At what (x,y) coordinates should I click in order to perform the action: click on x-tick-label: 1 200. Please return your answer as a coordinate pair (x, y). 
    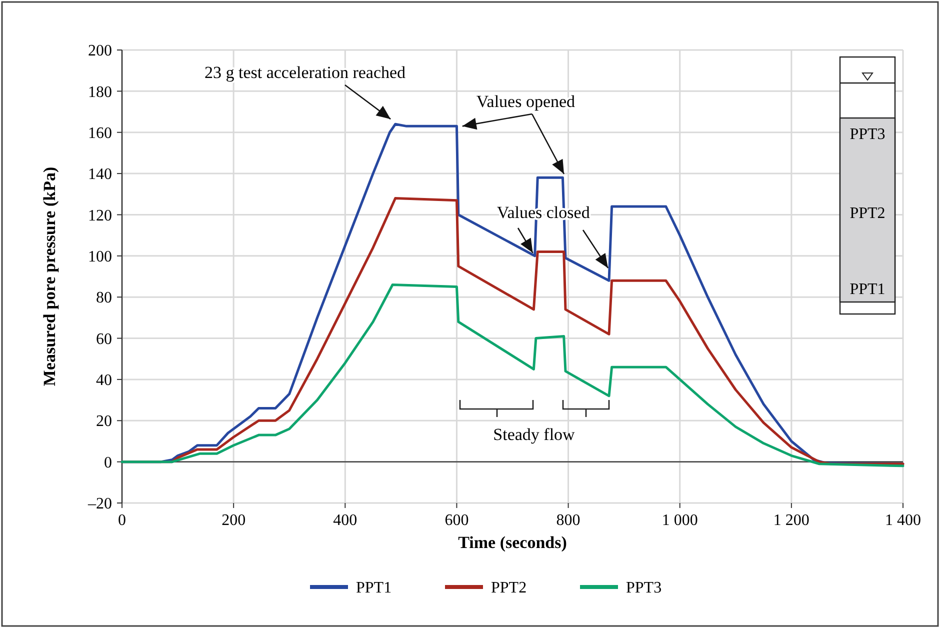
    Looking at the image, I should click on (791, 520).